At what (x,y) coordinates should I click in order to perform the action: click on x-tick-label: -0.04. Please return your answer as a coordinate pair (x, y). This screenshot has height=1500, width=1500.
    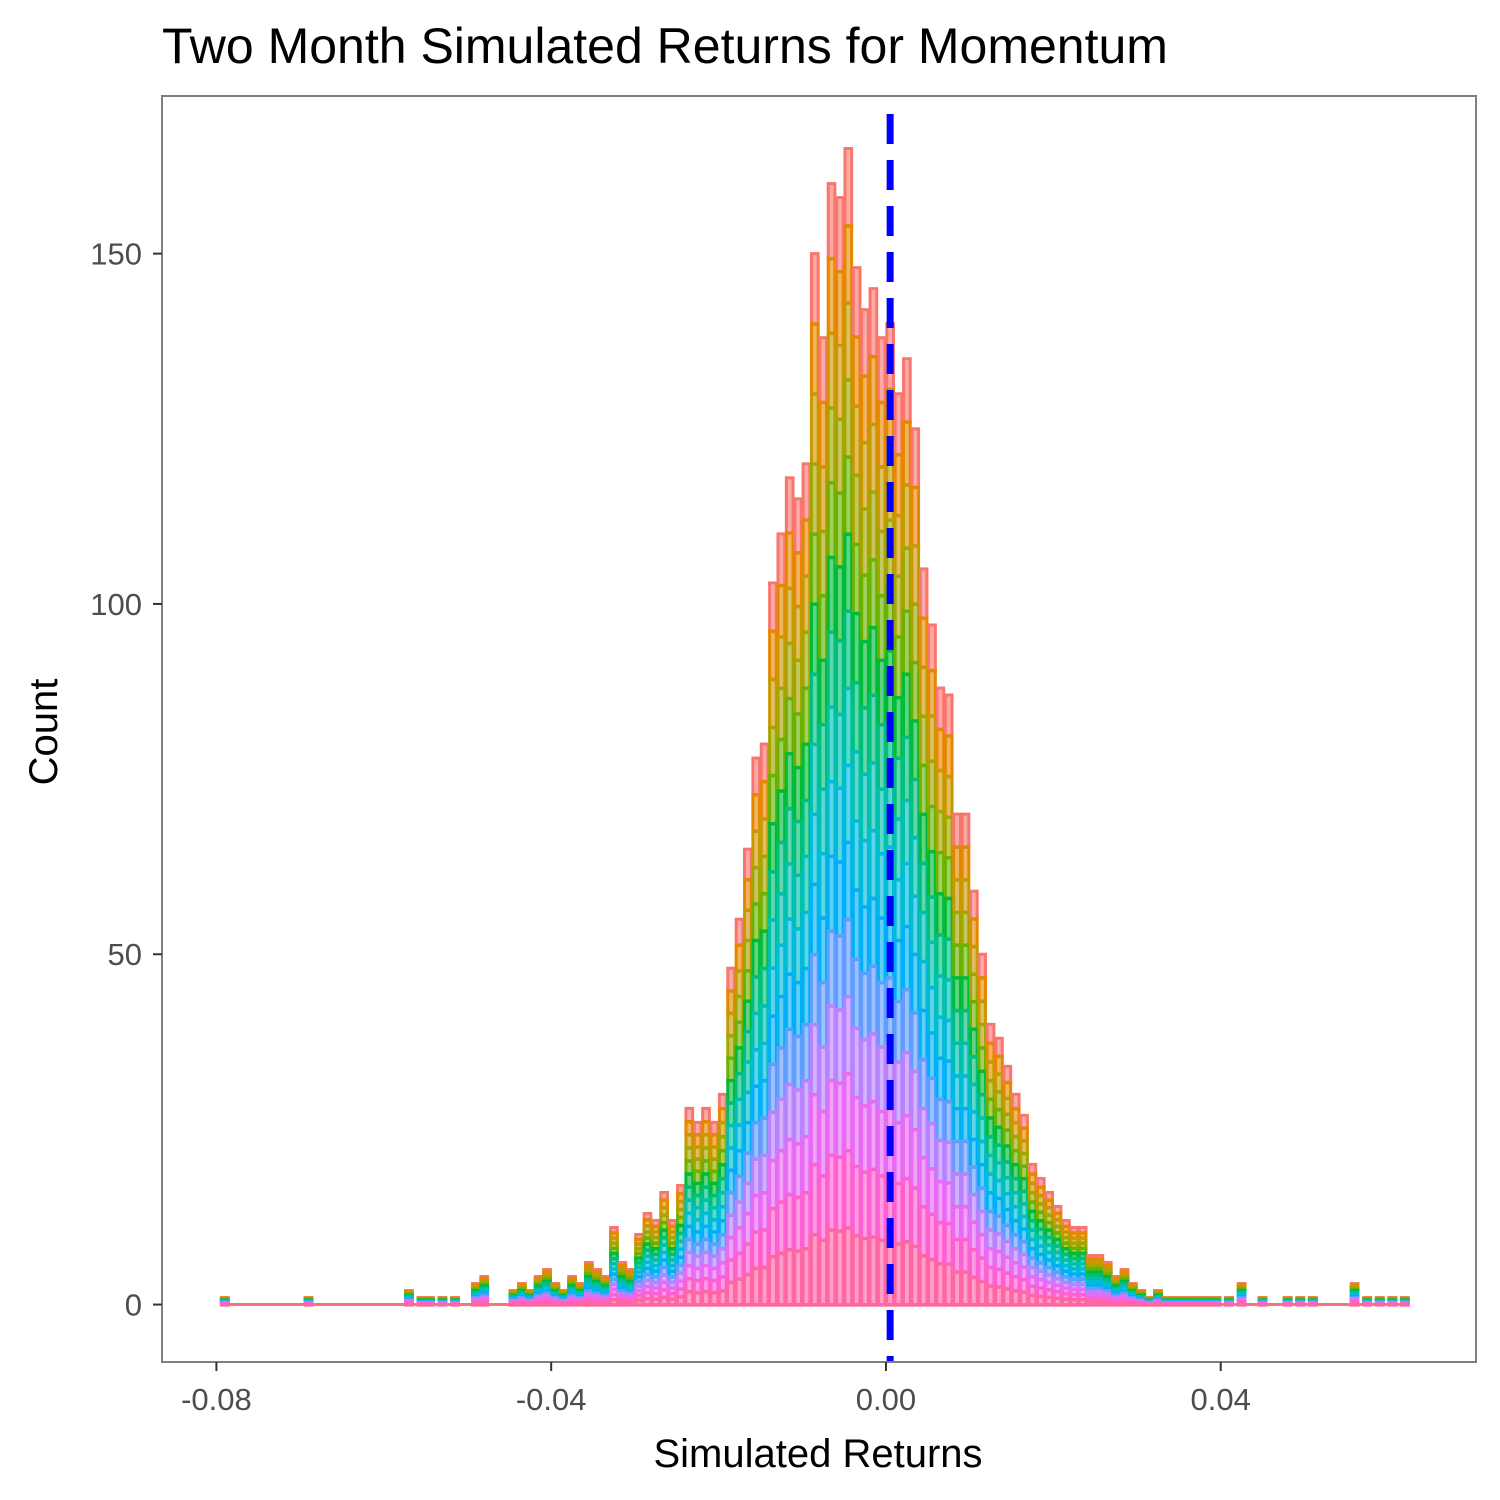
    Looking at the image, I should click on (551, 1399).